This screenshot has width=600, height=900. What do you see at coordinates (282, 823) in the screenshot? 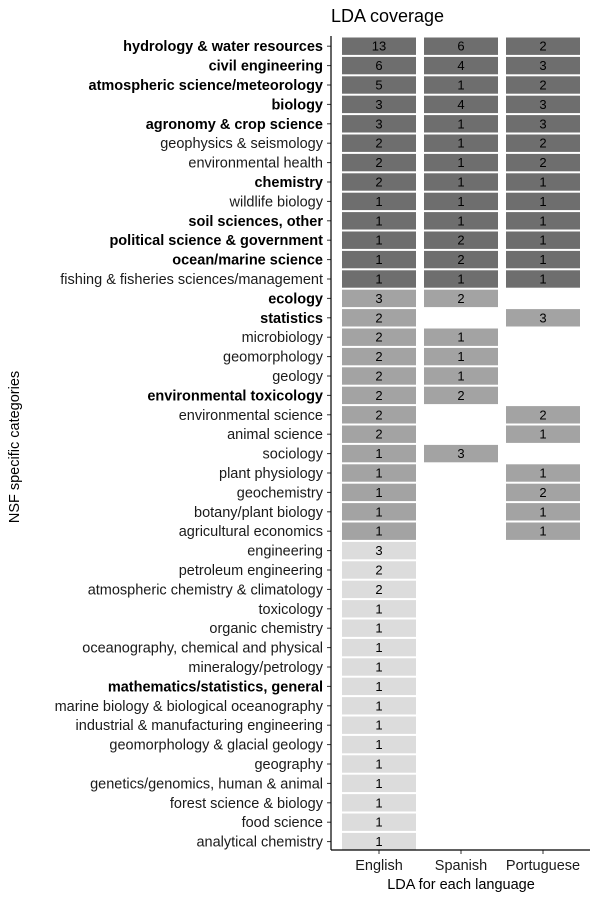
I see `y-tick-label: food science` at bounding box center [282, 823].